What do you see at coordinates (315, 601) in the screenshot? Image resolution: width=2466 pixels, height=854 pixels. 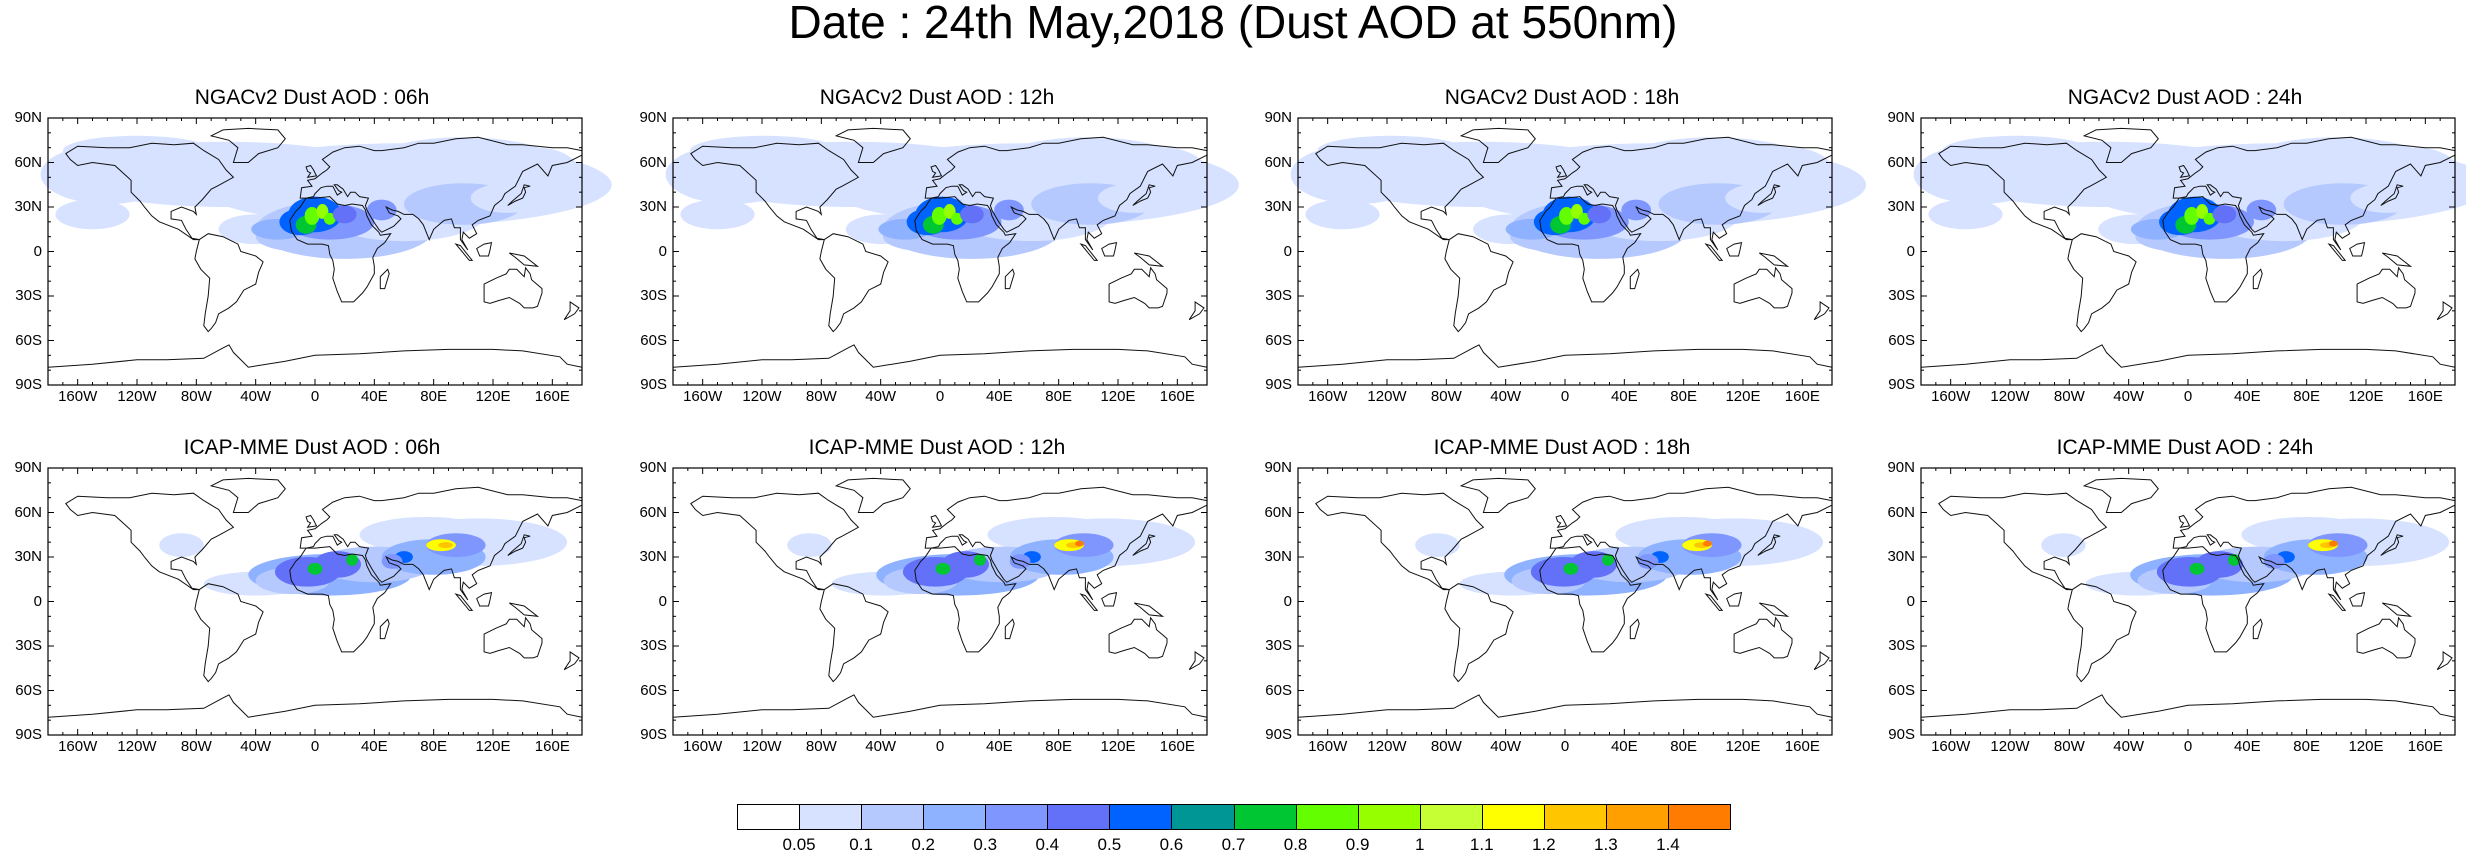 I see `map-border` at bounding box center [315, 601].